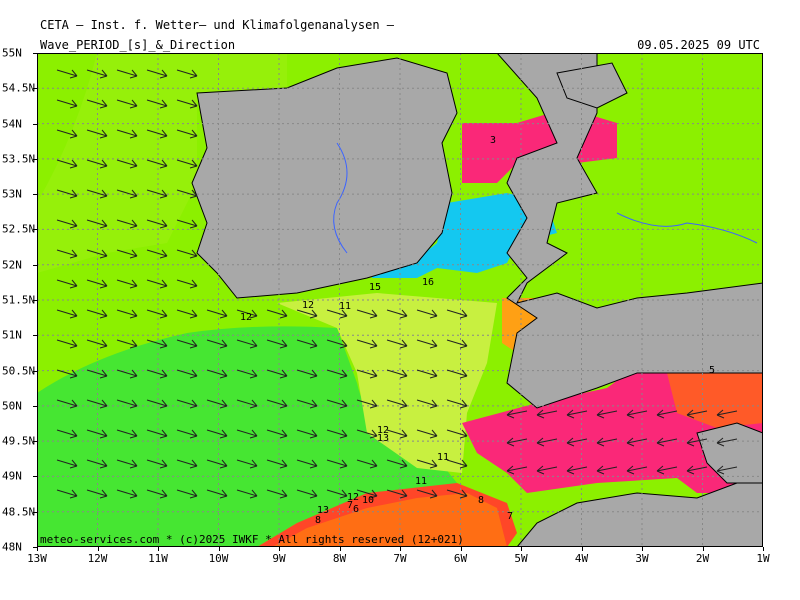  Describe the element at coordinates (19, 300) in the screenshot. I see `y-tick-label: 51.5N` at that location.